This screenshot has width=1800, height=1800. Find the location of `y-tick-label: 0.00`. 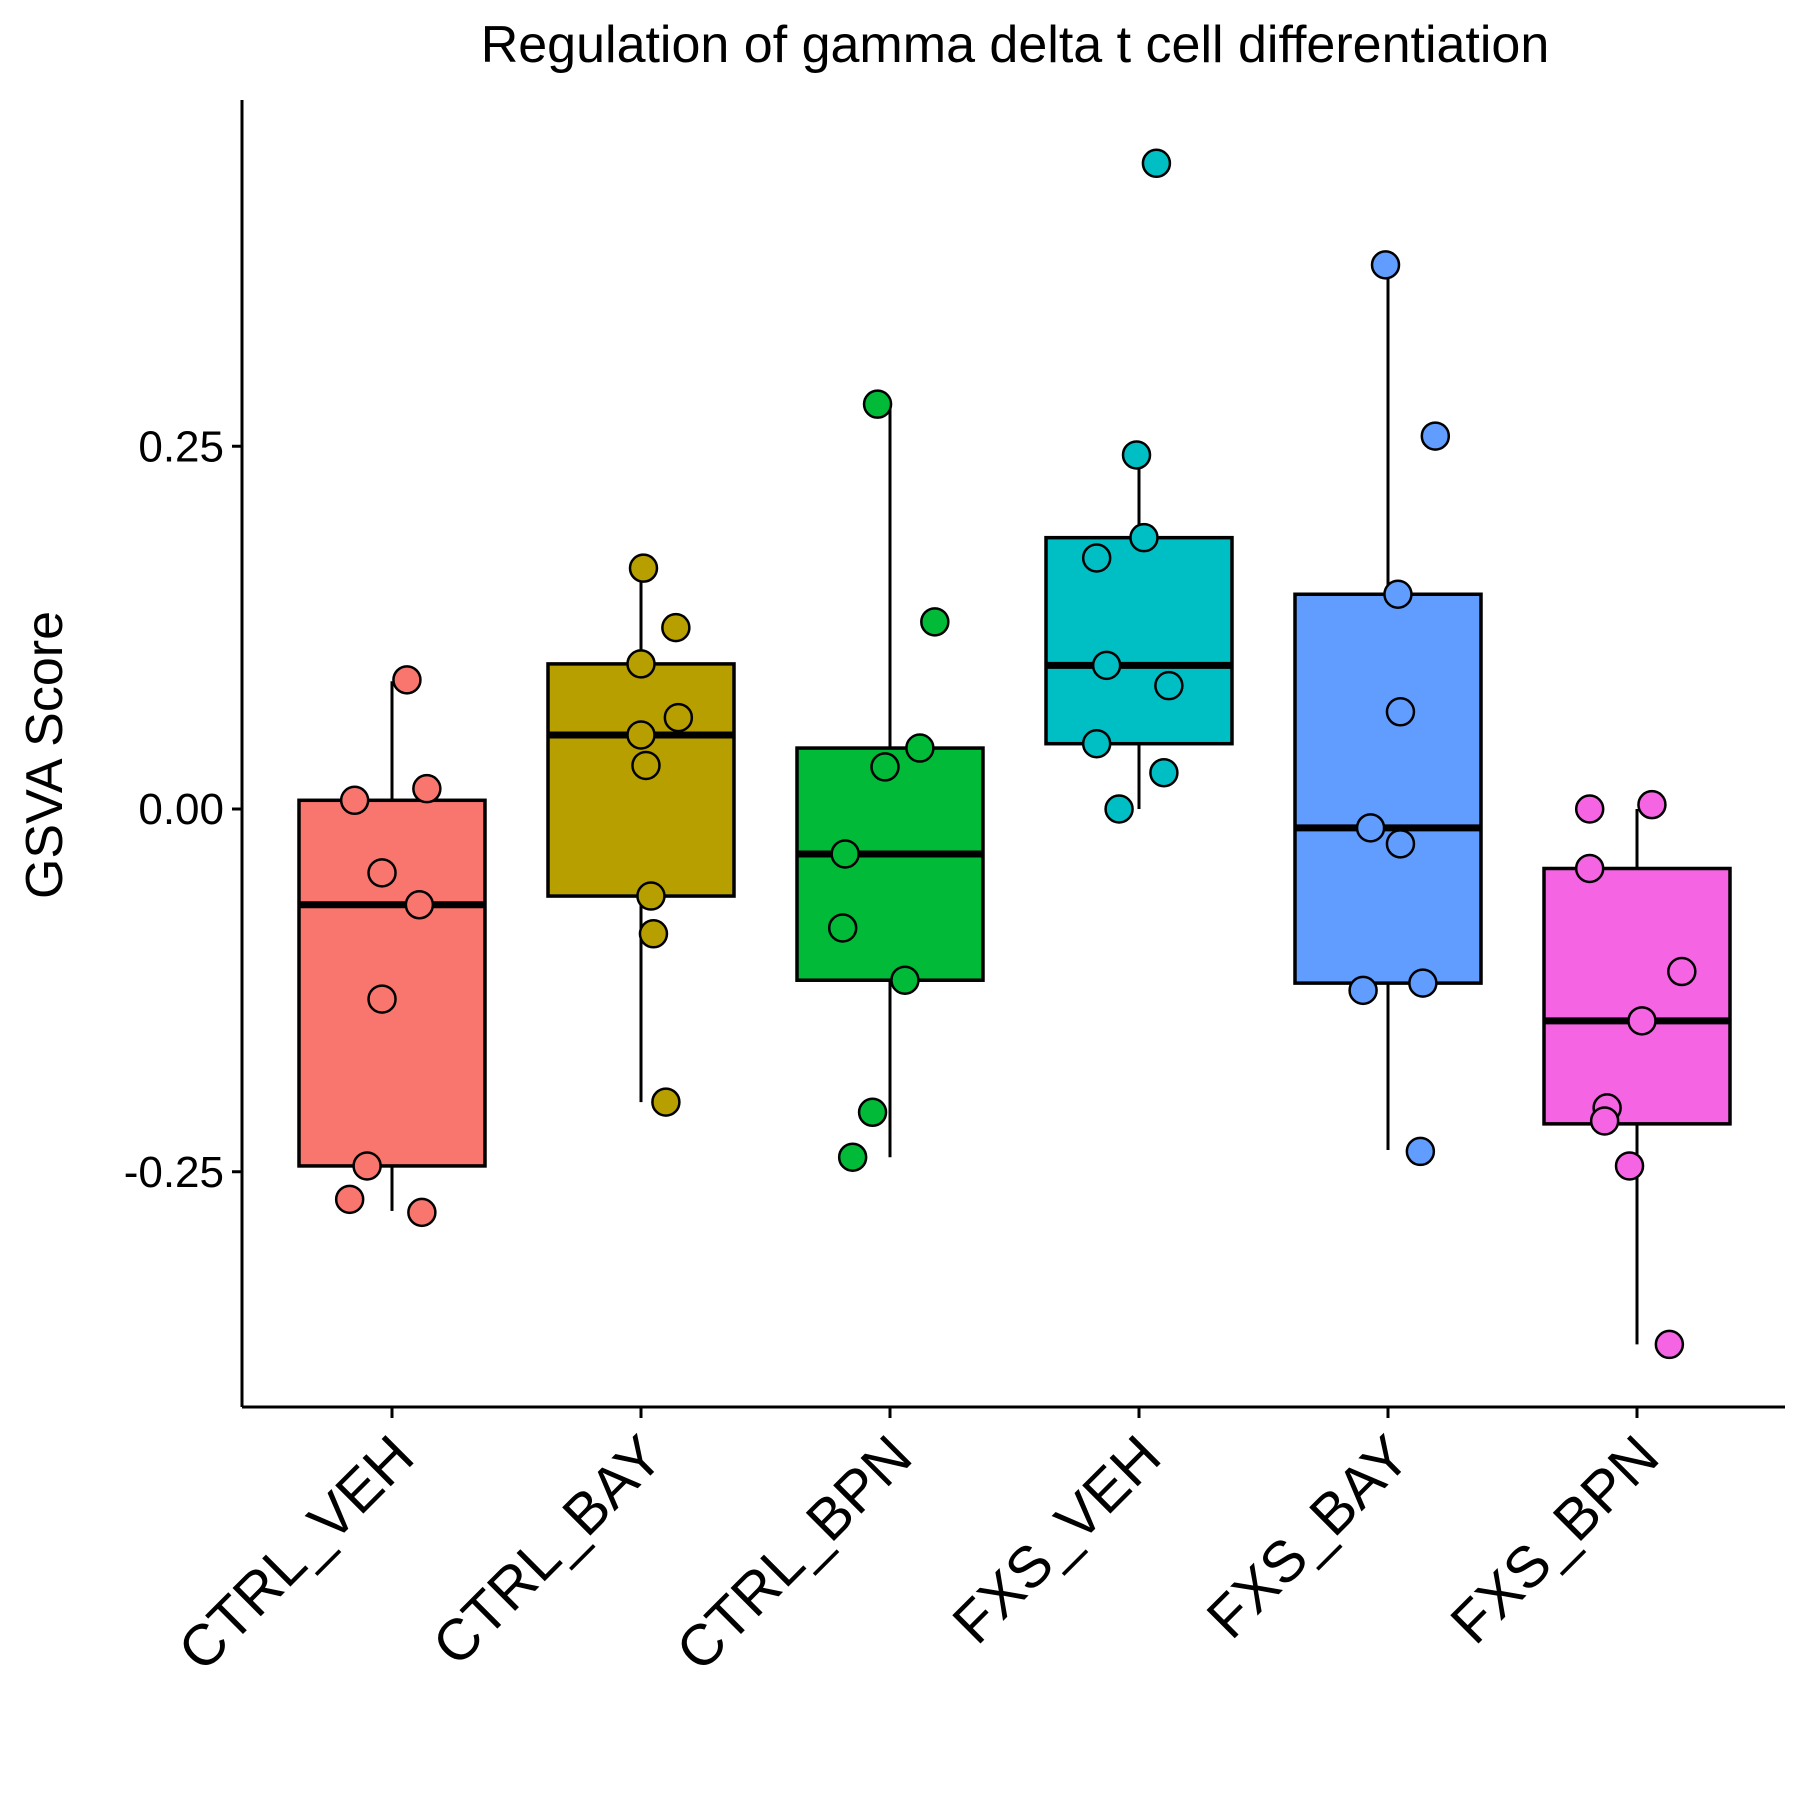

y-tick-label: 0.00 is located at coordinates (181, 809).